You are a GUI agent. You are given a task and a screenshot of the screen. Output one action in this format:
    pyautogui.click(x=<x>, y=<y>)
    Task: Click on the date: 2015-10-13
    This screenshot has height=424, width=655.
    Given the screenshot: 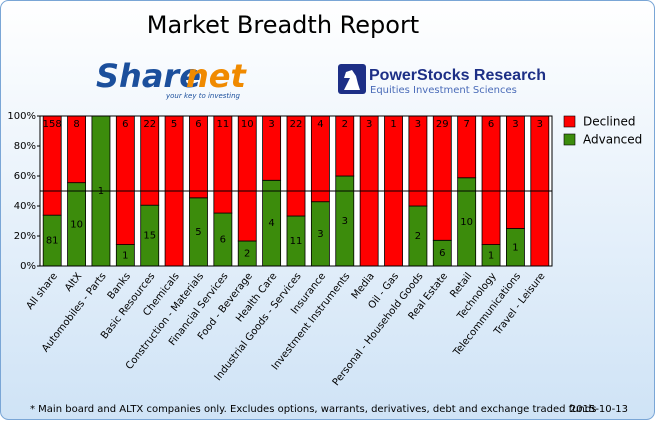 What is the action you would take?
    pyautogui.click(x=599, y=409)
    